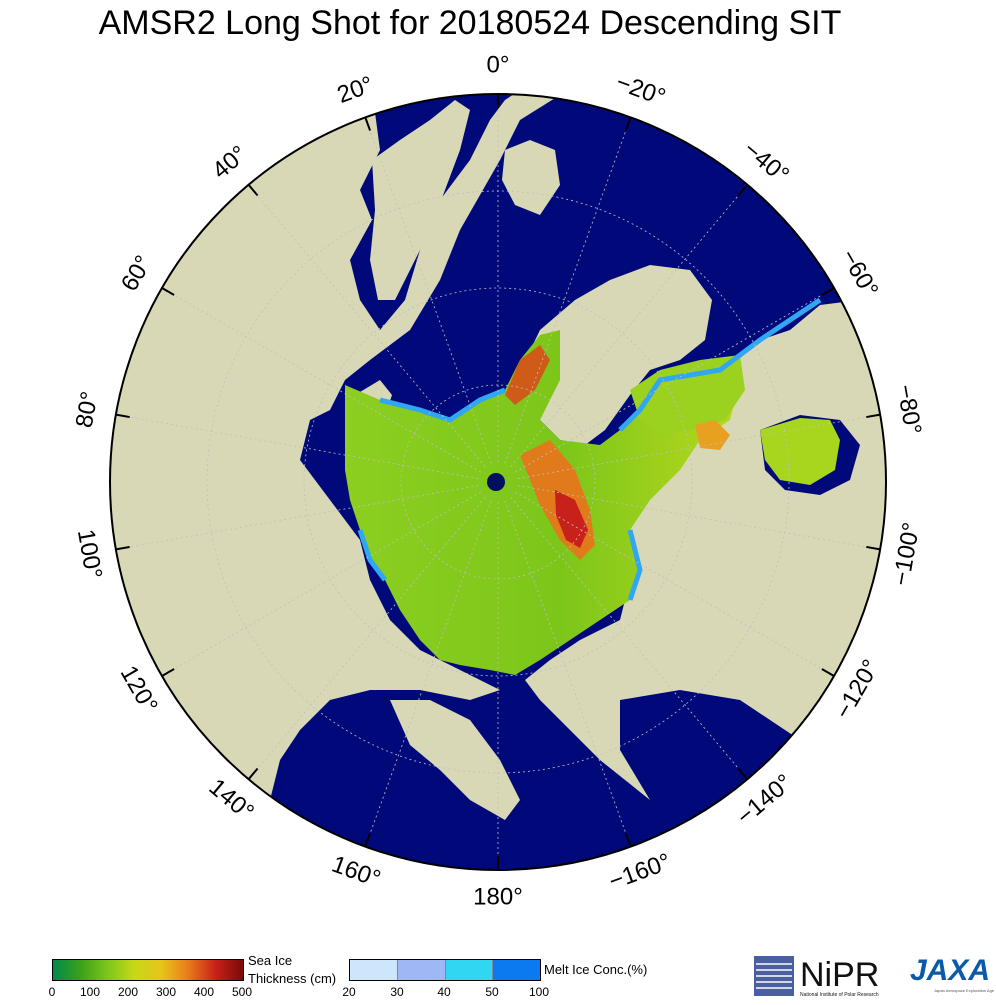 The height and width of the screenshot is (1005, 996). I want to click on thick-ice-svalbard, so click(527, 375).